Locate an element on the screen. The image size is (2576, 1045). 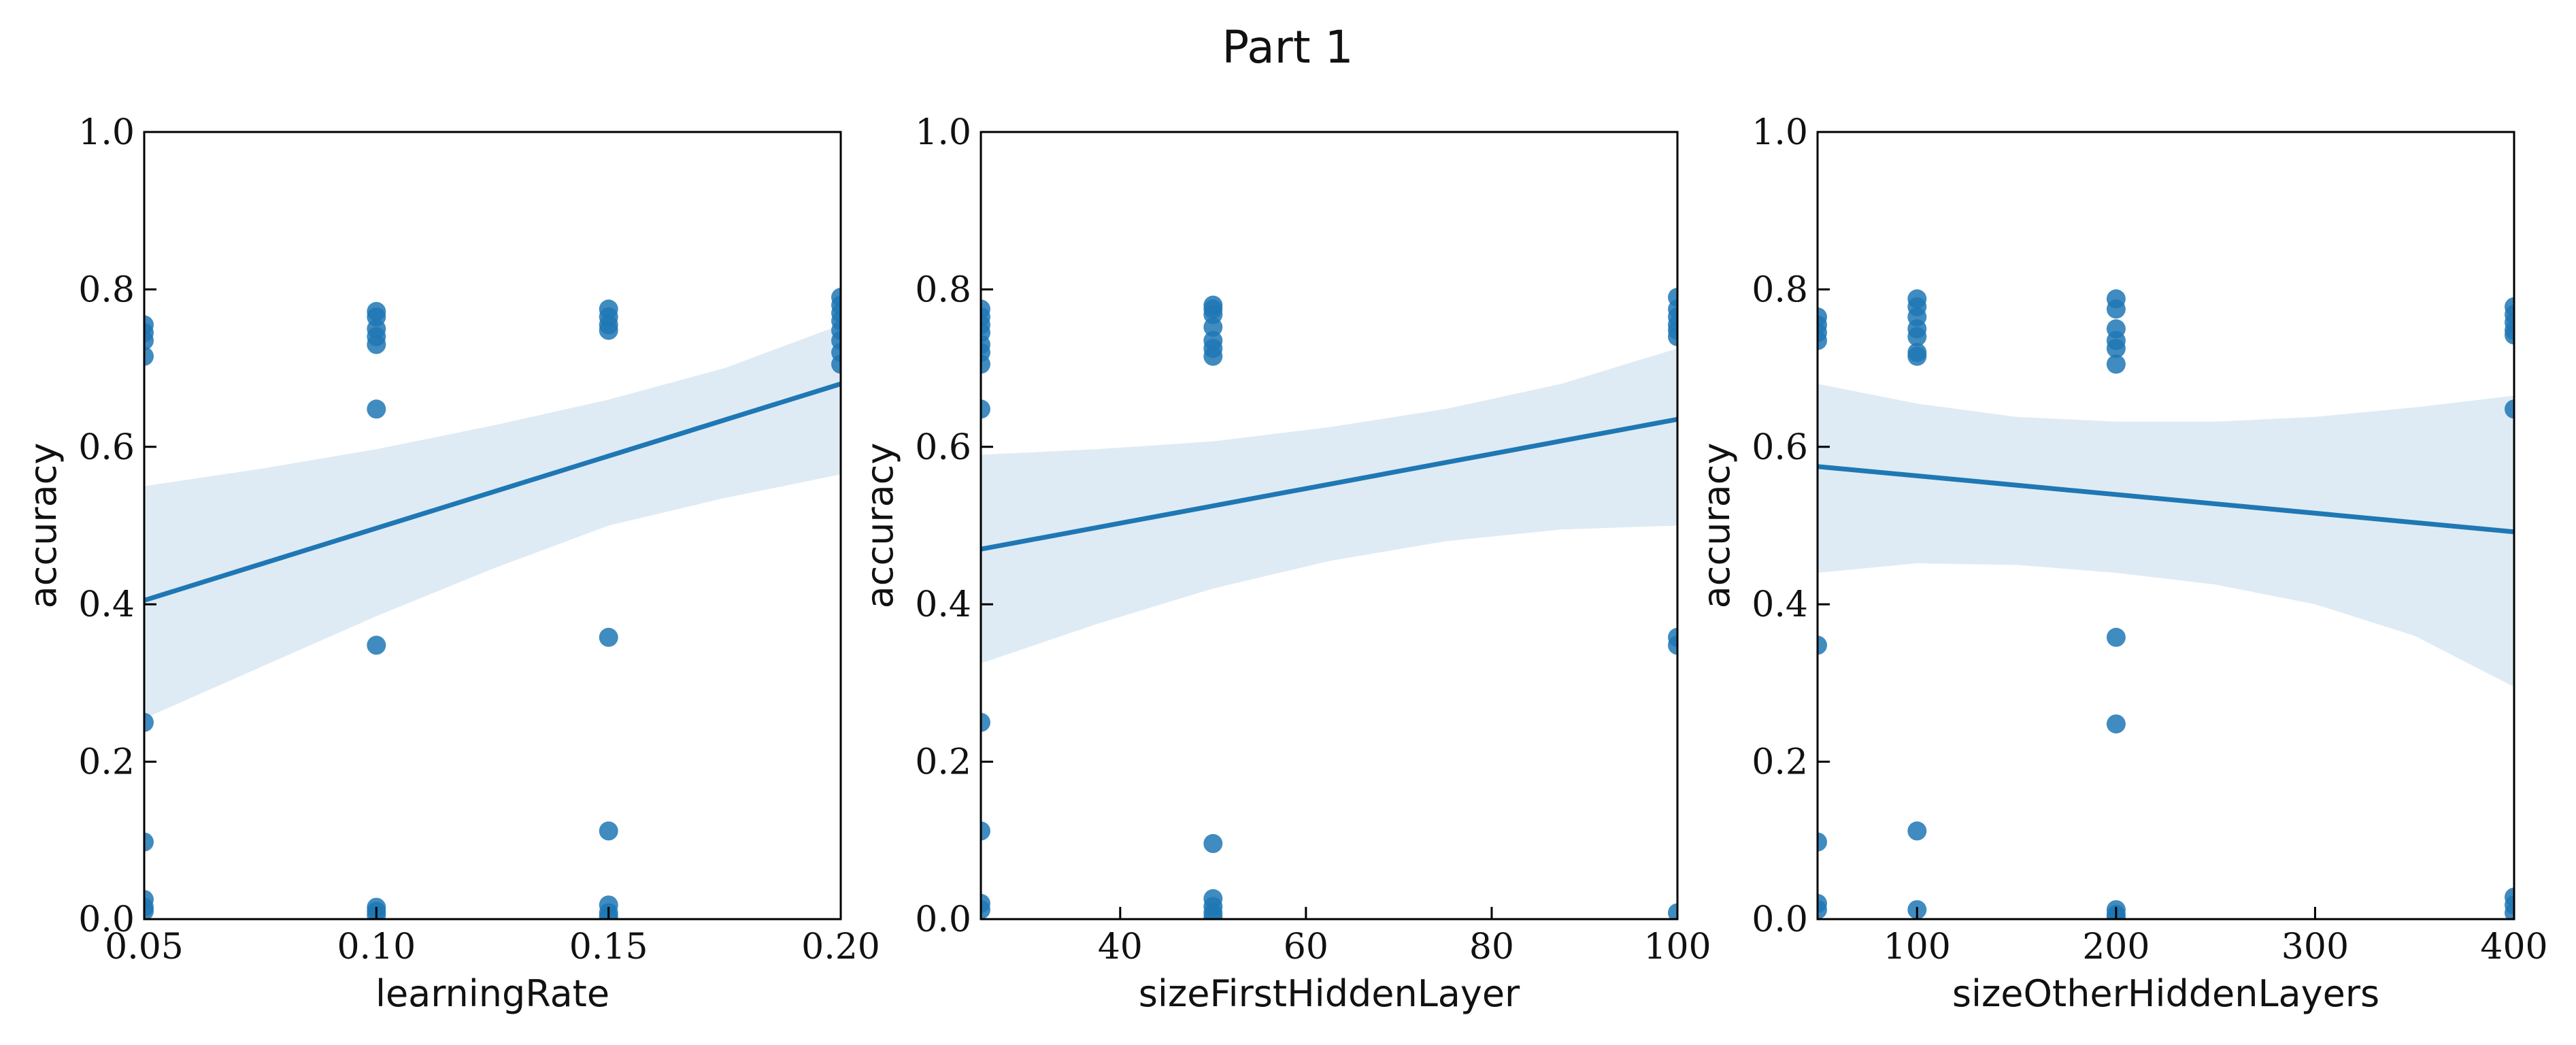
x-tick-label: 60 is located at coordinates (1306, 947).